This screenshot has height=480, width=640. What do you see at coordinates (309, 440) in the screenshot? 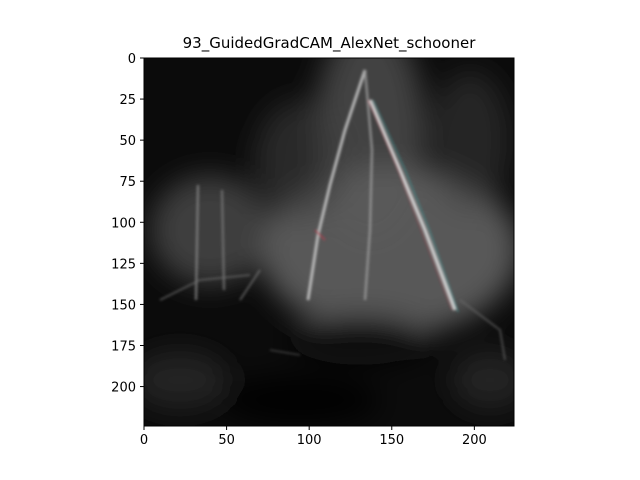
I see `x-tick-label: 100` at bounding box center [309, 440].